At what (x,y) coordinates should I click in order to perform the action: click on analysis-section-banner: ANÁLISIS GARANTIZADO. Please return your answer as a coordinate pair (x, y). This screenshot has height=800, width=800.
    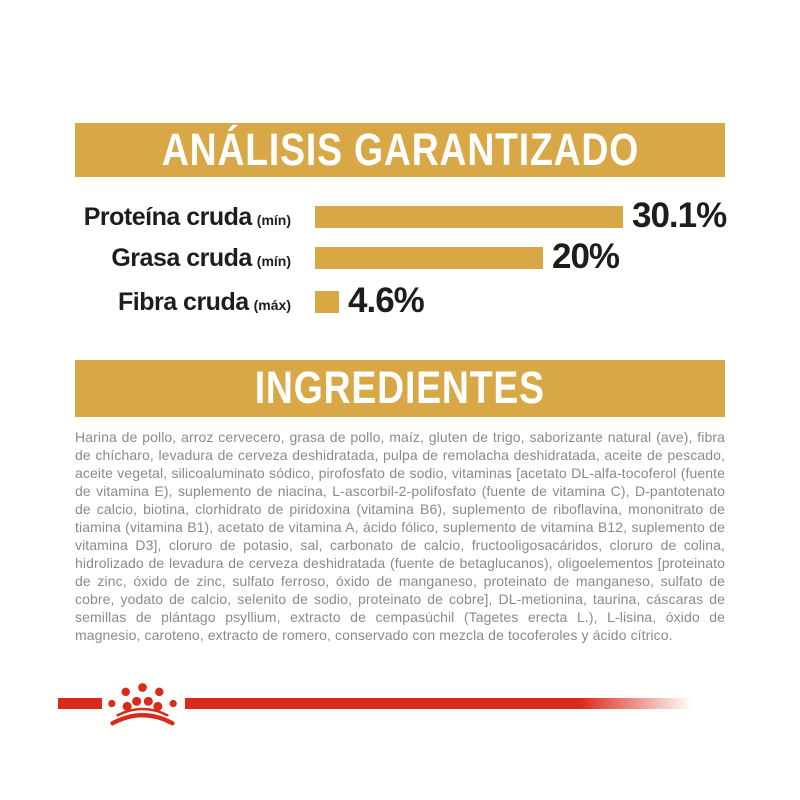
    Looking at the image, I should click on (400, 150).